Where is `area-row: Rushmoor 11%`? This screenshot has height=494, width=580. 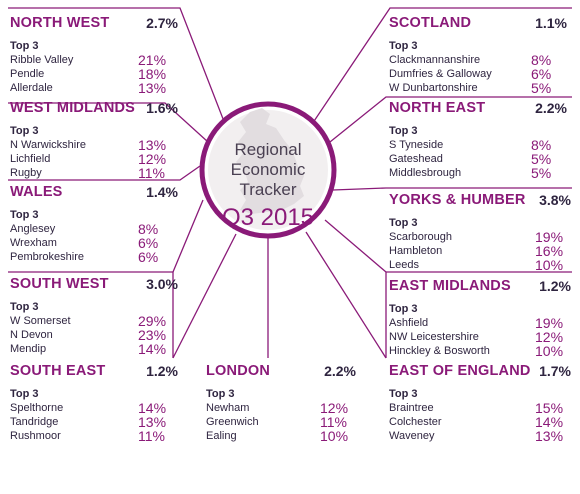 area-row: Rushmoor 11% is located at coordinates (94, 436).